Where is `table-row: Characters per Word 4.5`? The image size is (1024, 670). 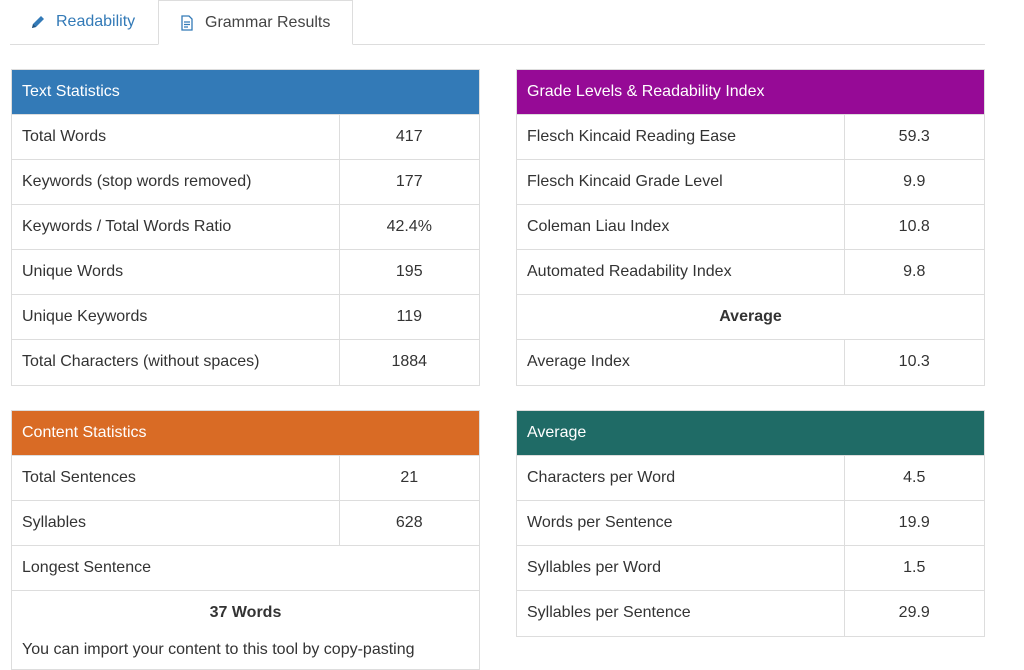
table-row: Characters per Word 4.5 is located at coordinates (750, 478).